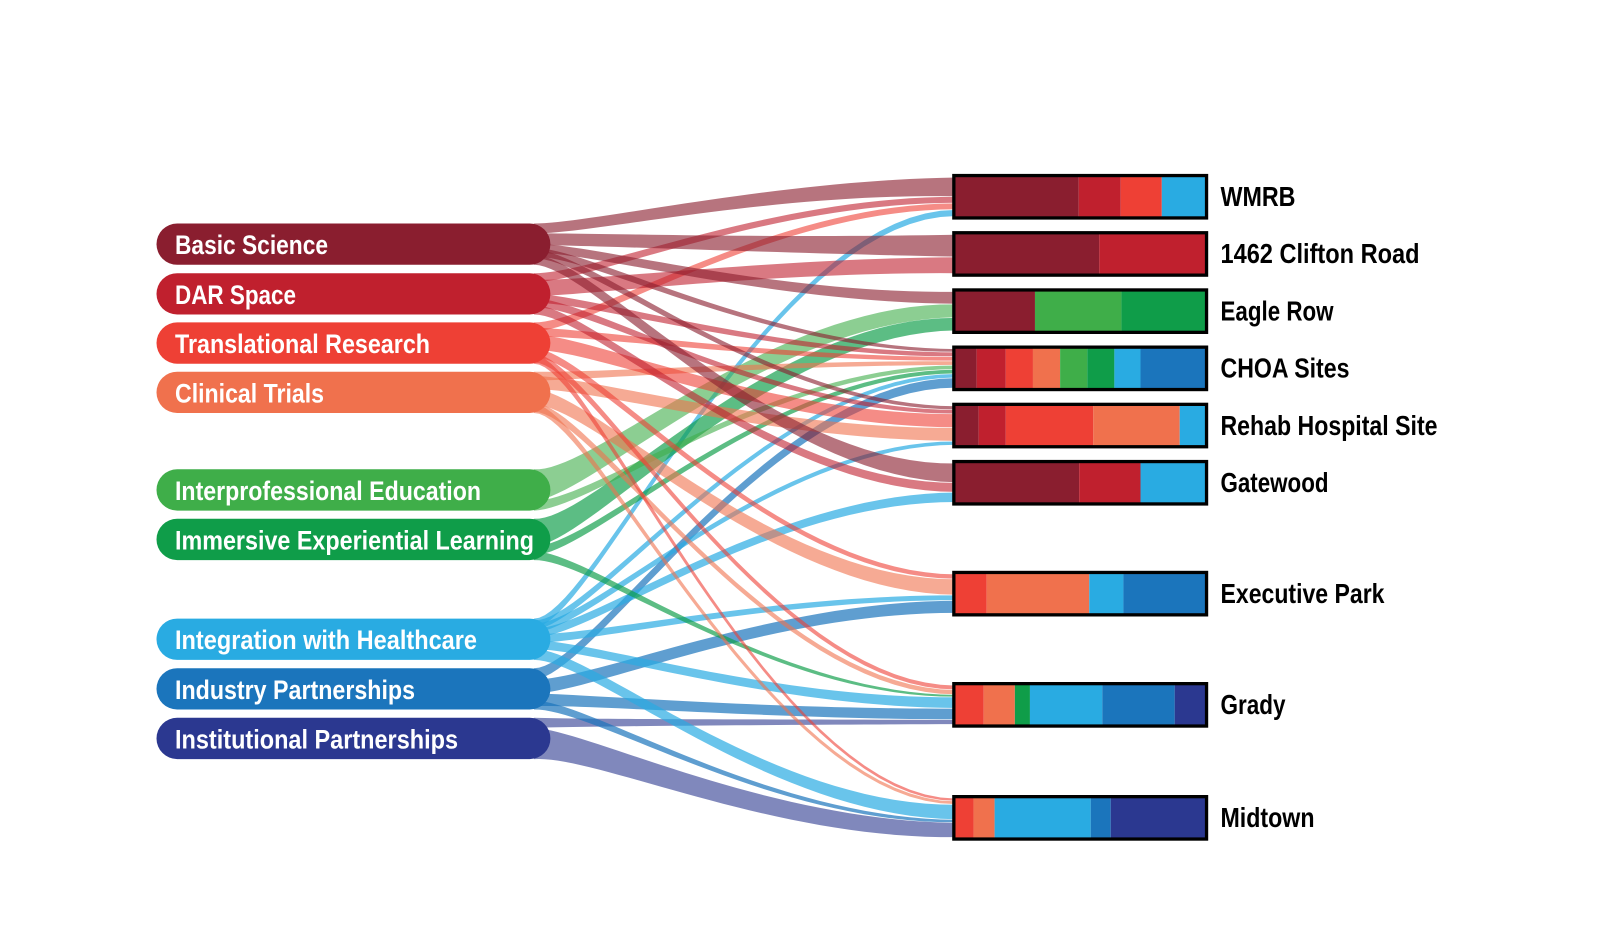  What do you see at coordinates (316, 739) in the screenshot?
I see `svg-text: Institutional Partnerships` at bounding box center [316, 739].